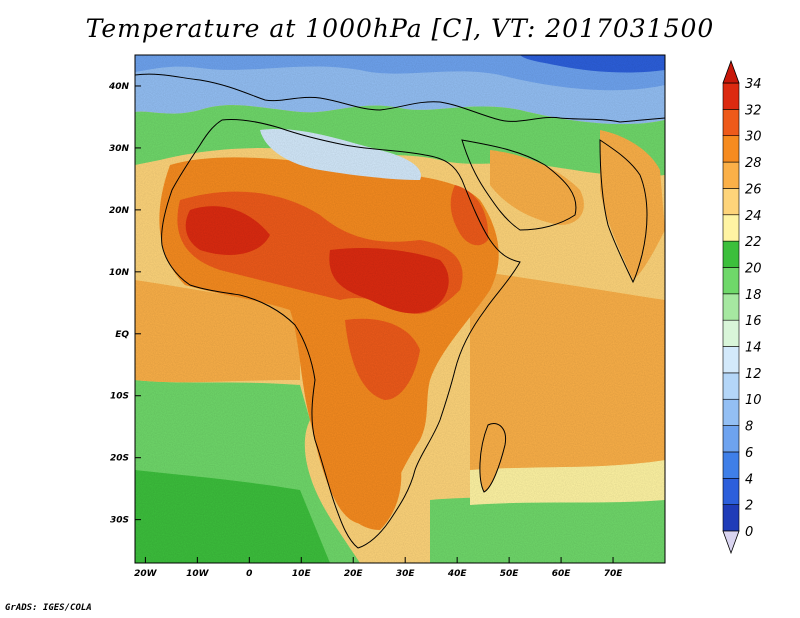  What do you see at coordinates (378, 568) in the screenshot?
I see `lon-axis: 20W 10W 0 10E 20E 30E 40E 50E 60E 70E` at bounding box center [378, 568].